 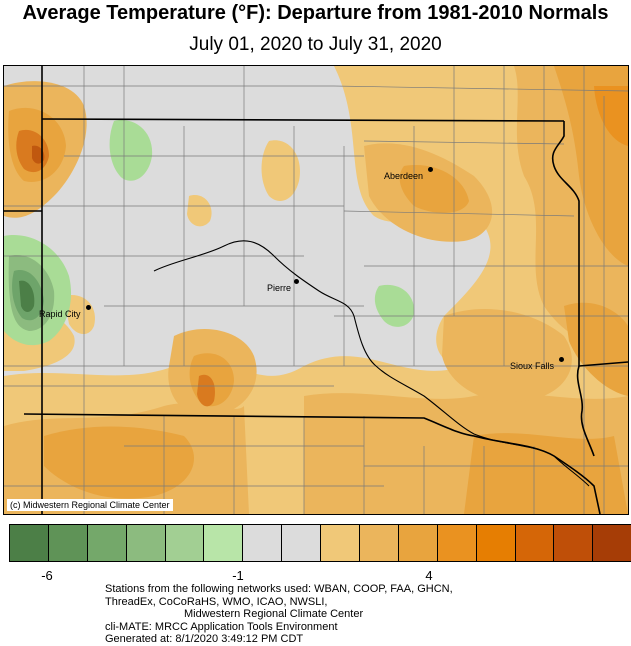 What do you see at coordinates (561, 359) in the screenshot?
I see `sioux-falls-dot` at bounding box center [561, 359].